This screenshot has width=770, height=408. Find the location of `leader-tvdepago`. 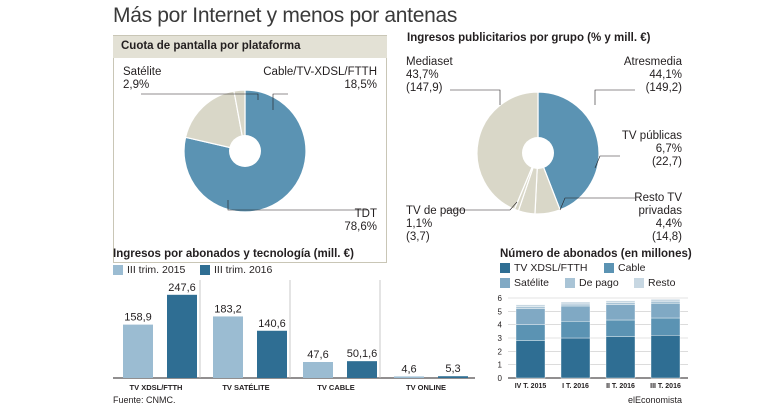

leader-tvdepago is located at coordinates (481, 206).